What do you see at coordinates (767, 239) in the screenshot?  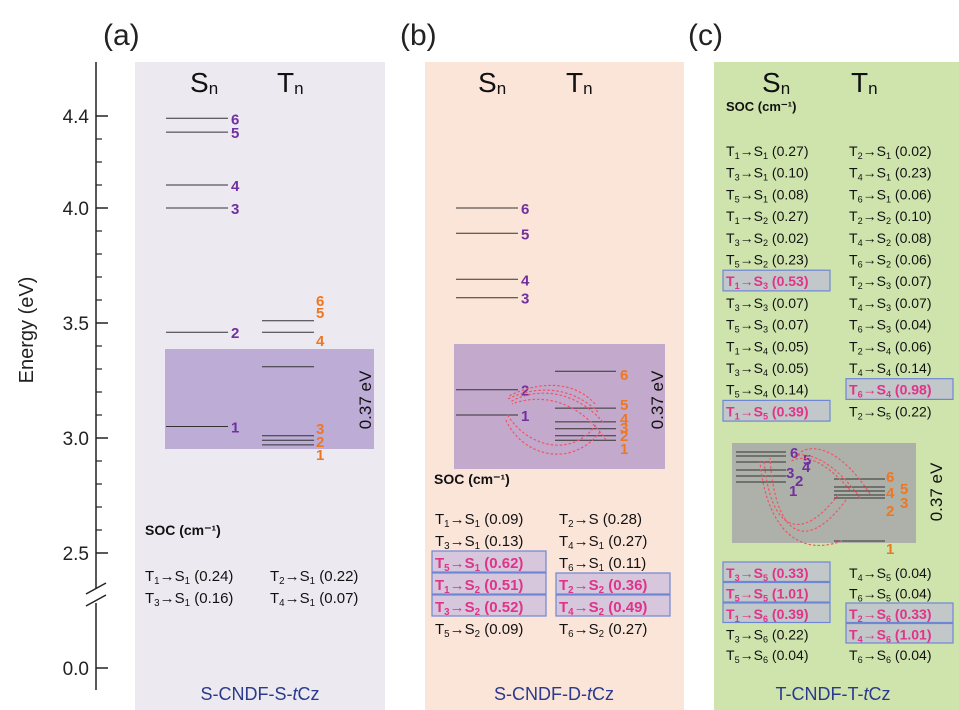 I see `soc-entry: T3→S2 (0.02)` at bounding box center [767, 239].